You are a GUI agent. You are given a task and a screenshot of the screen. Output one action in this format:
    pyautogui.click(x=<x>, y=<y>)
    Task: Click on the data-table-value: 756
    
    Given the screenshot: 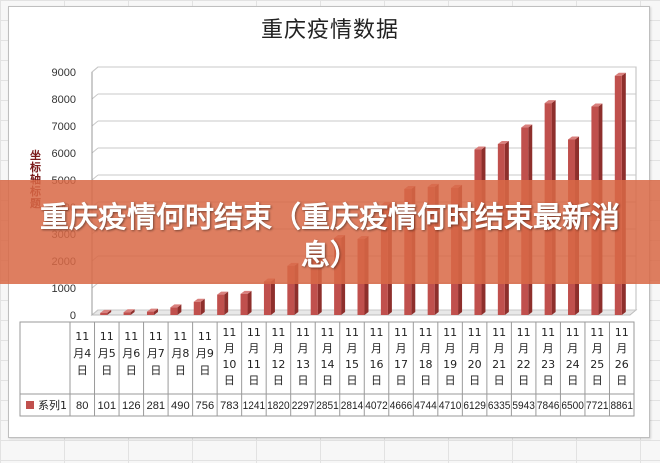 What is the action you would take?
    pyautogui.click(x=205, y=406)
    